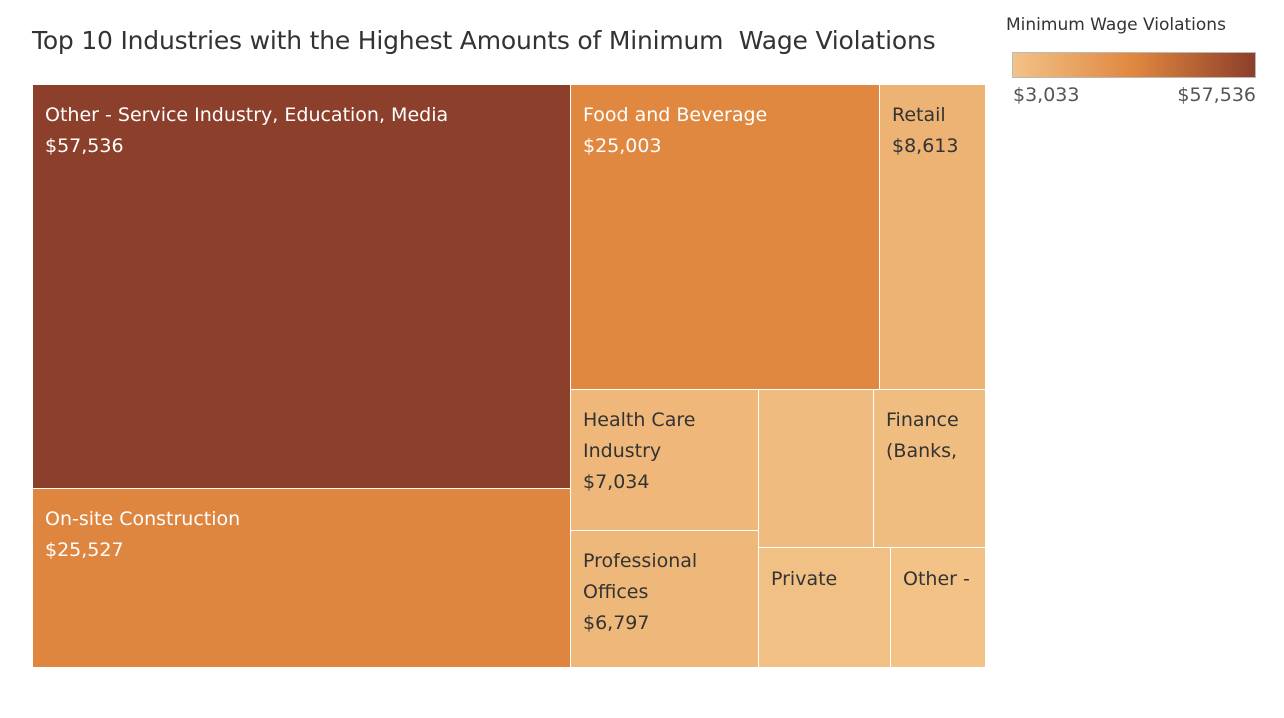 This screenshot has width=1284, height=718. Describe the element at coordinates (936, 579) in the screenshot. I see `treemap-label-other-0: Other -` at that location.